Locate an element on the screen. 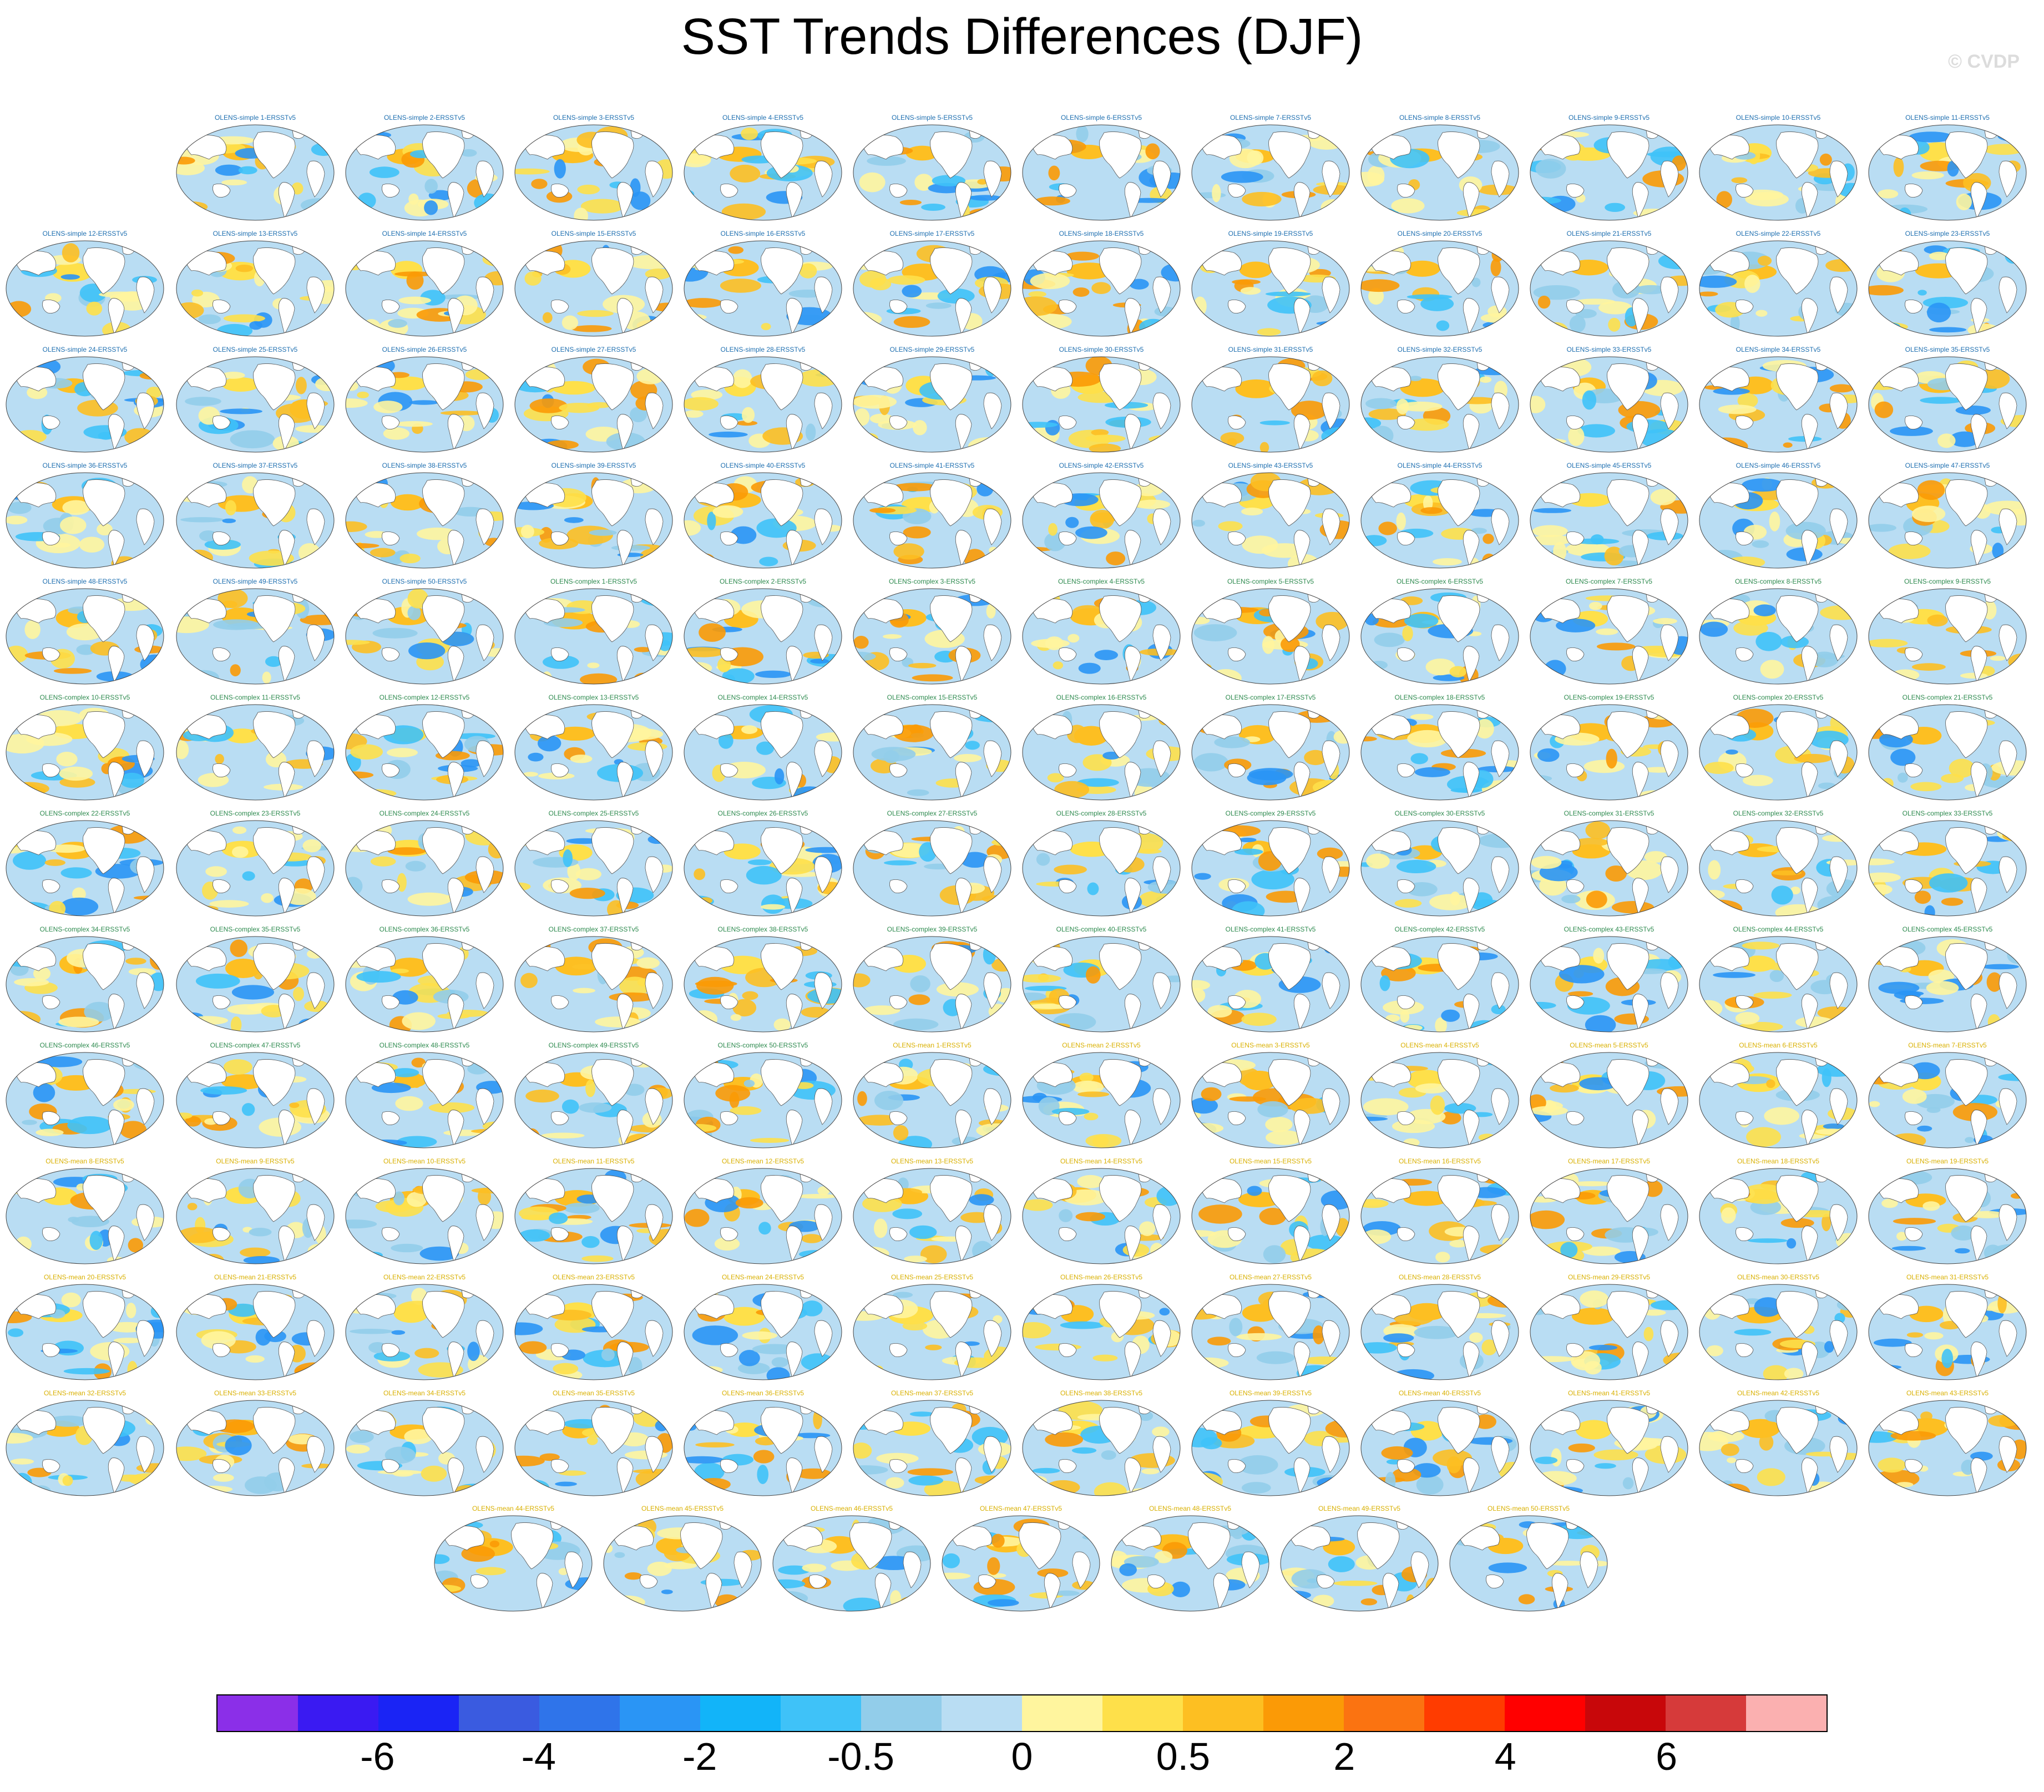 Image resolution: width=2044 pixels, height=1792 pixels. map-panel: OLENS-simple 37-ERSSTv5 is located at coordinates (255, 517).